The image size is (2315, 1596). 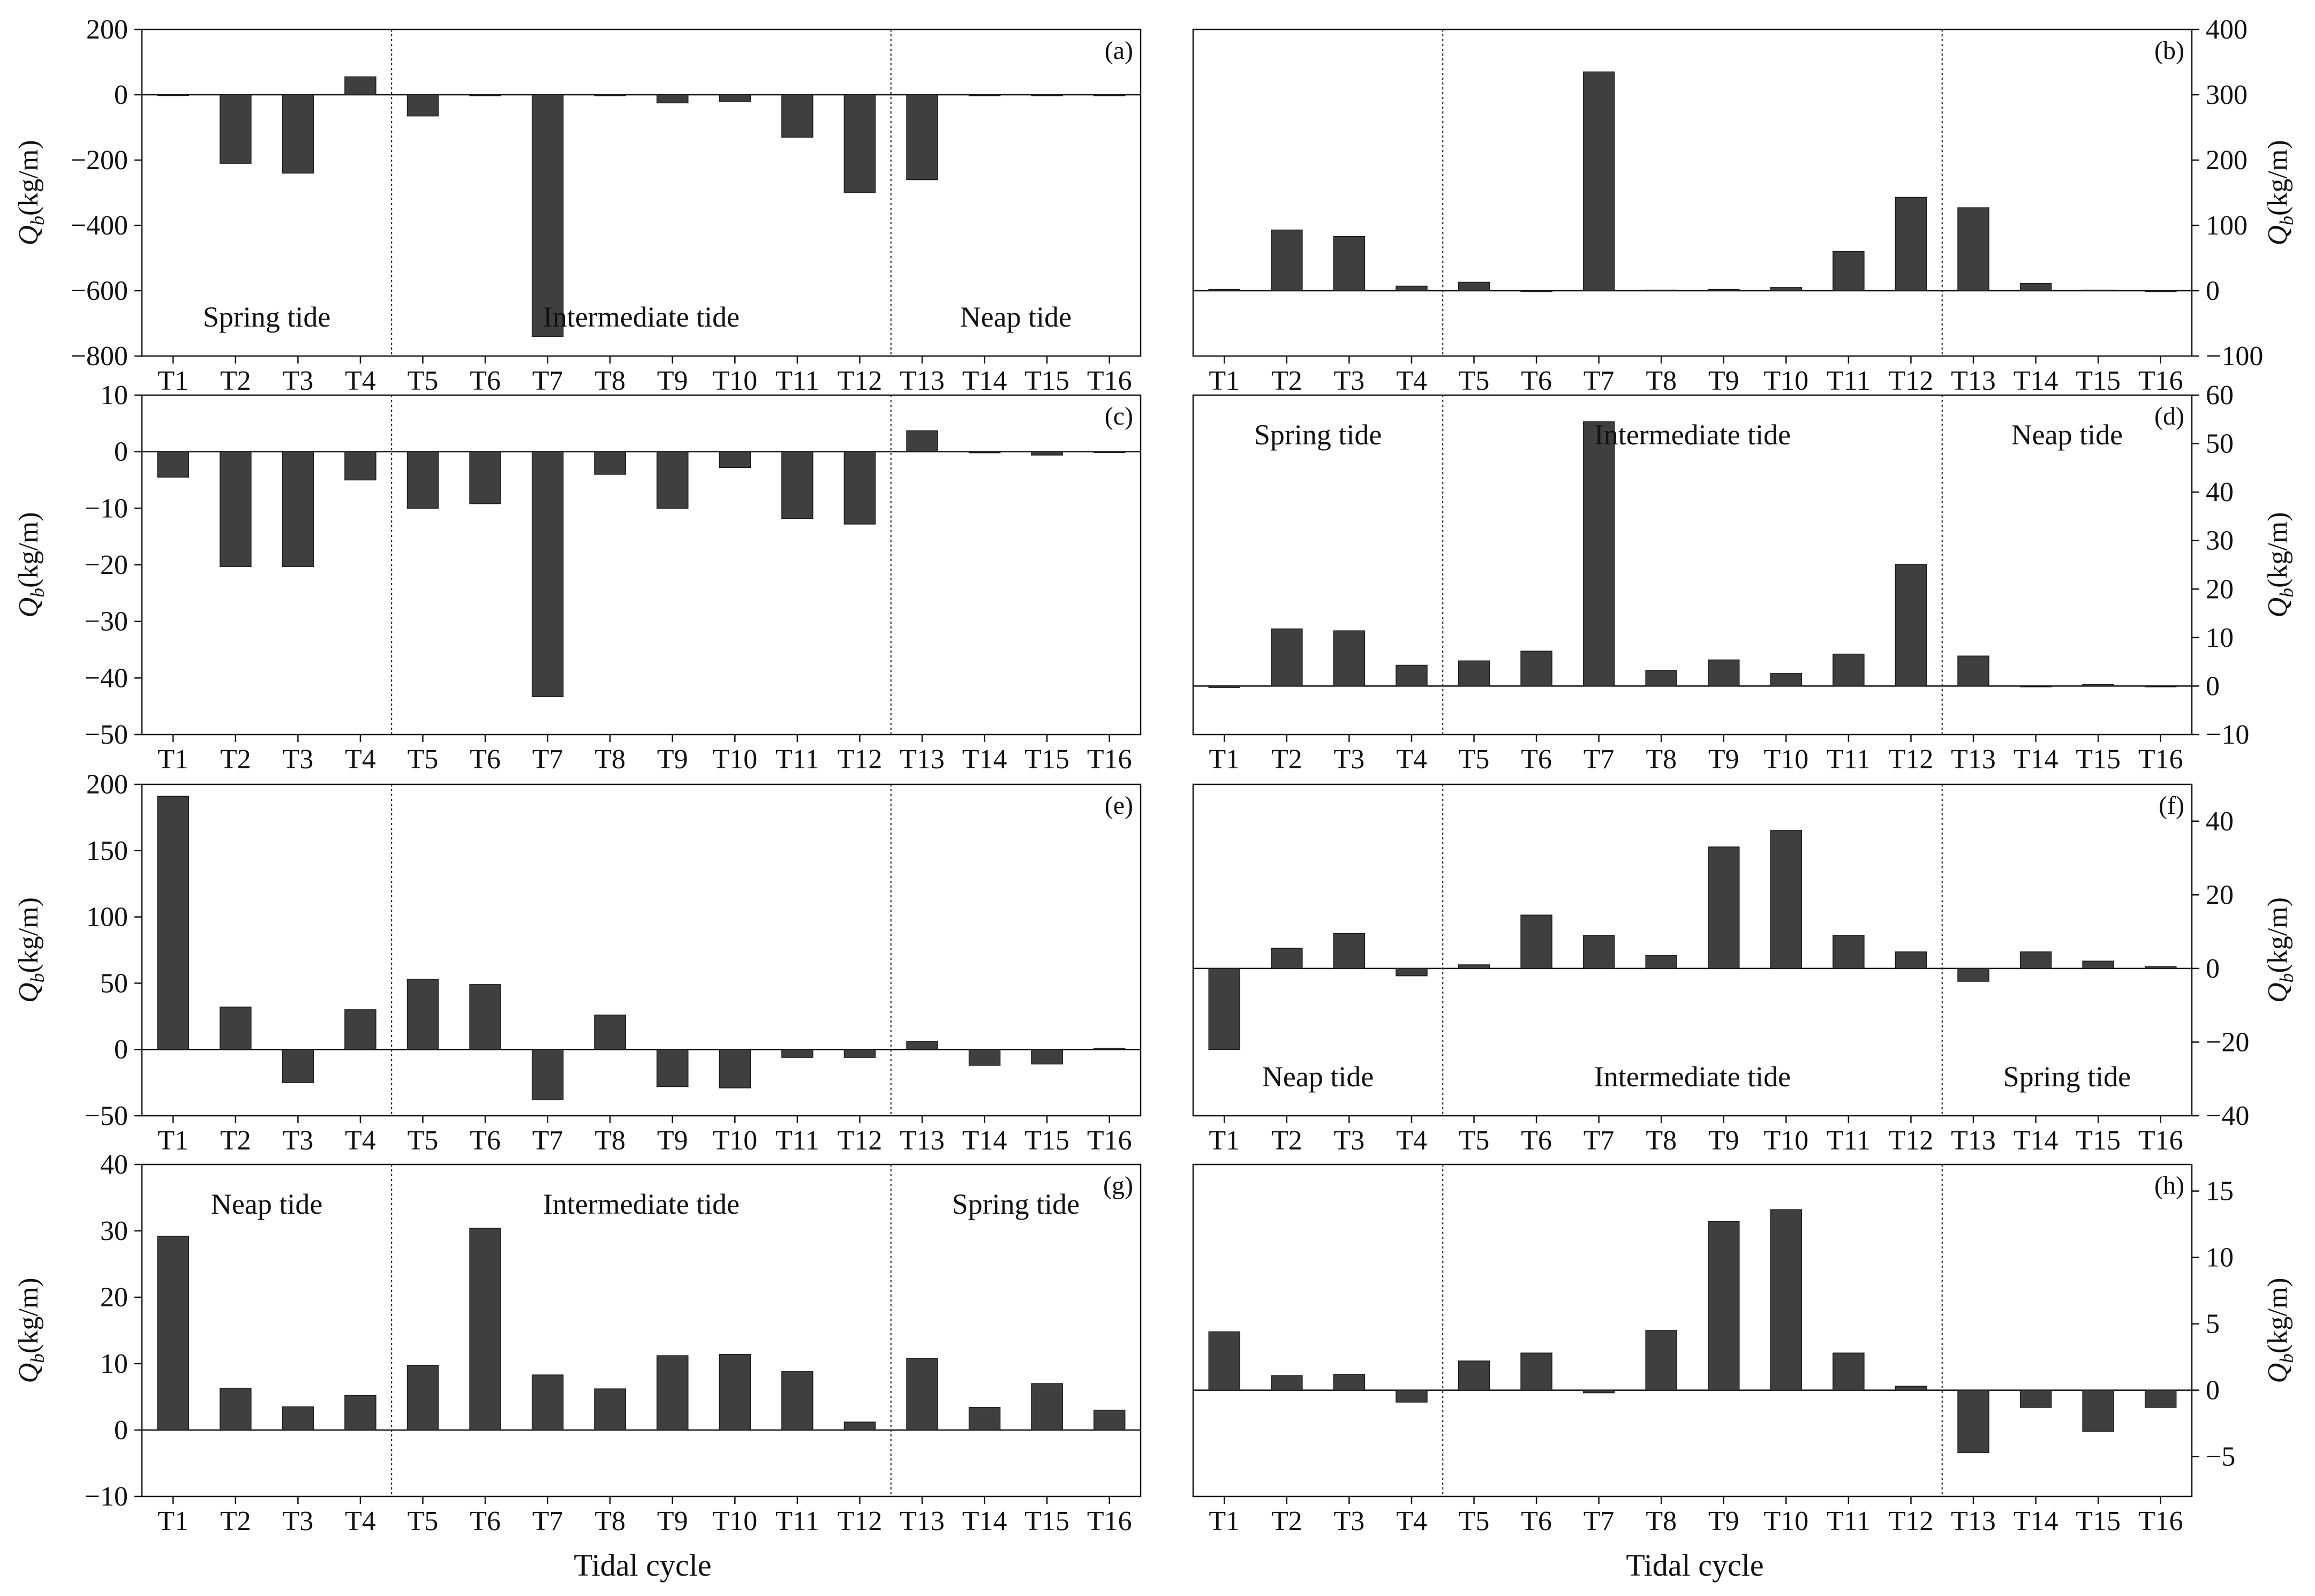 What do you see at coordinates (1119, 50) in the screenshot?
I see `panel-label: (a)` at bounding box center [1119, 50].